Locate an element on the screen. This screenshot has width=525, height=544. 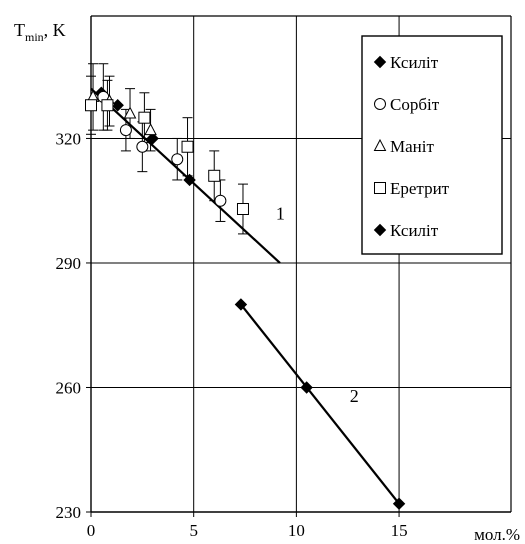
legend-box is located at coordinates (432, 145).